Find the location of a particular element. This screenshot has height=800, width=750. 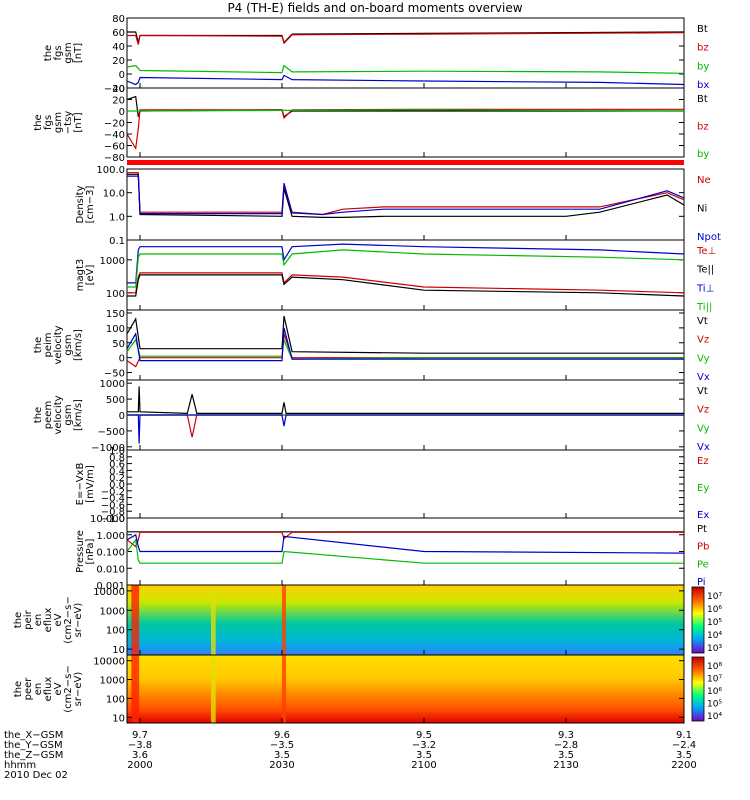

y-tick-label: 10.000 is located at coordinates (107, 519).